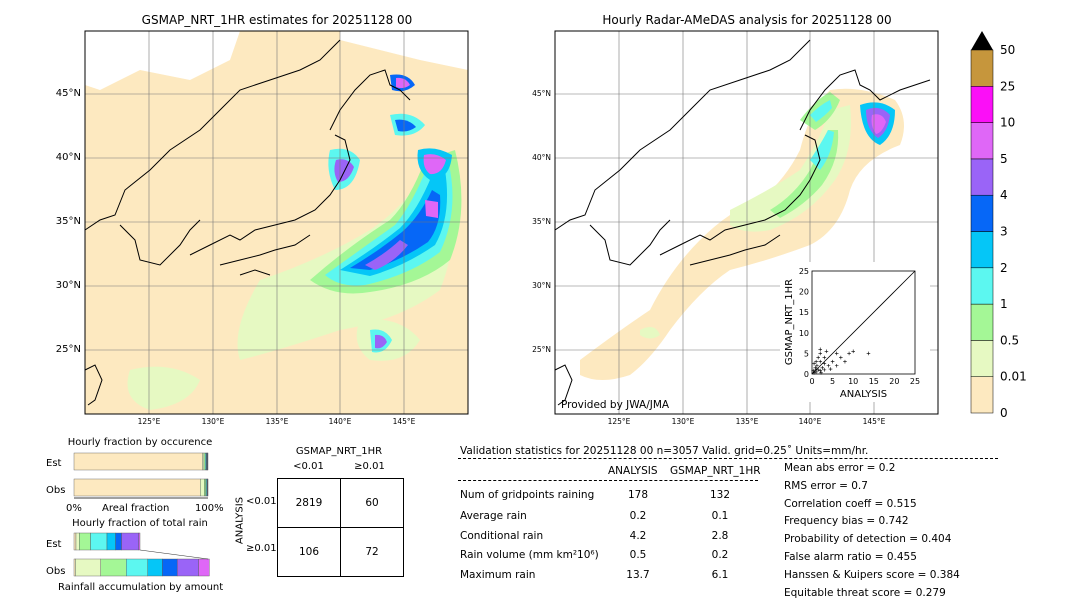 The image size is (1080, 612). What do you see at coordinates (874, 381) in the screenshot?
I see `scatter-xtick: 15` at bounding box center [874, 381].